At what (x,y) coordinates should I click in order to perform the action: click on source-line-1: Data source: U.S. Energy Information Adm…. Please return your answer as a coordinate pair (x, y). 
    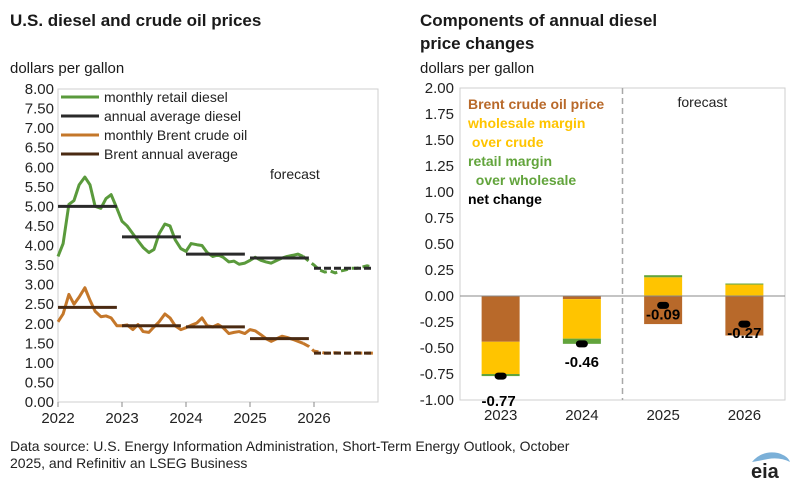
    Looking at the image, I should click on (290, 446).